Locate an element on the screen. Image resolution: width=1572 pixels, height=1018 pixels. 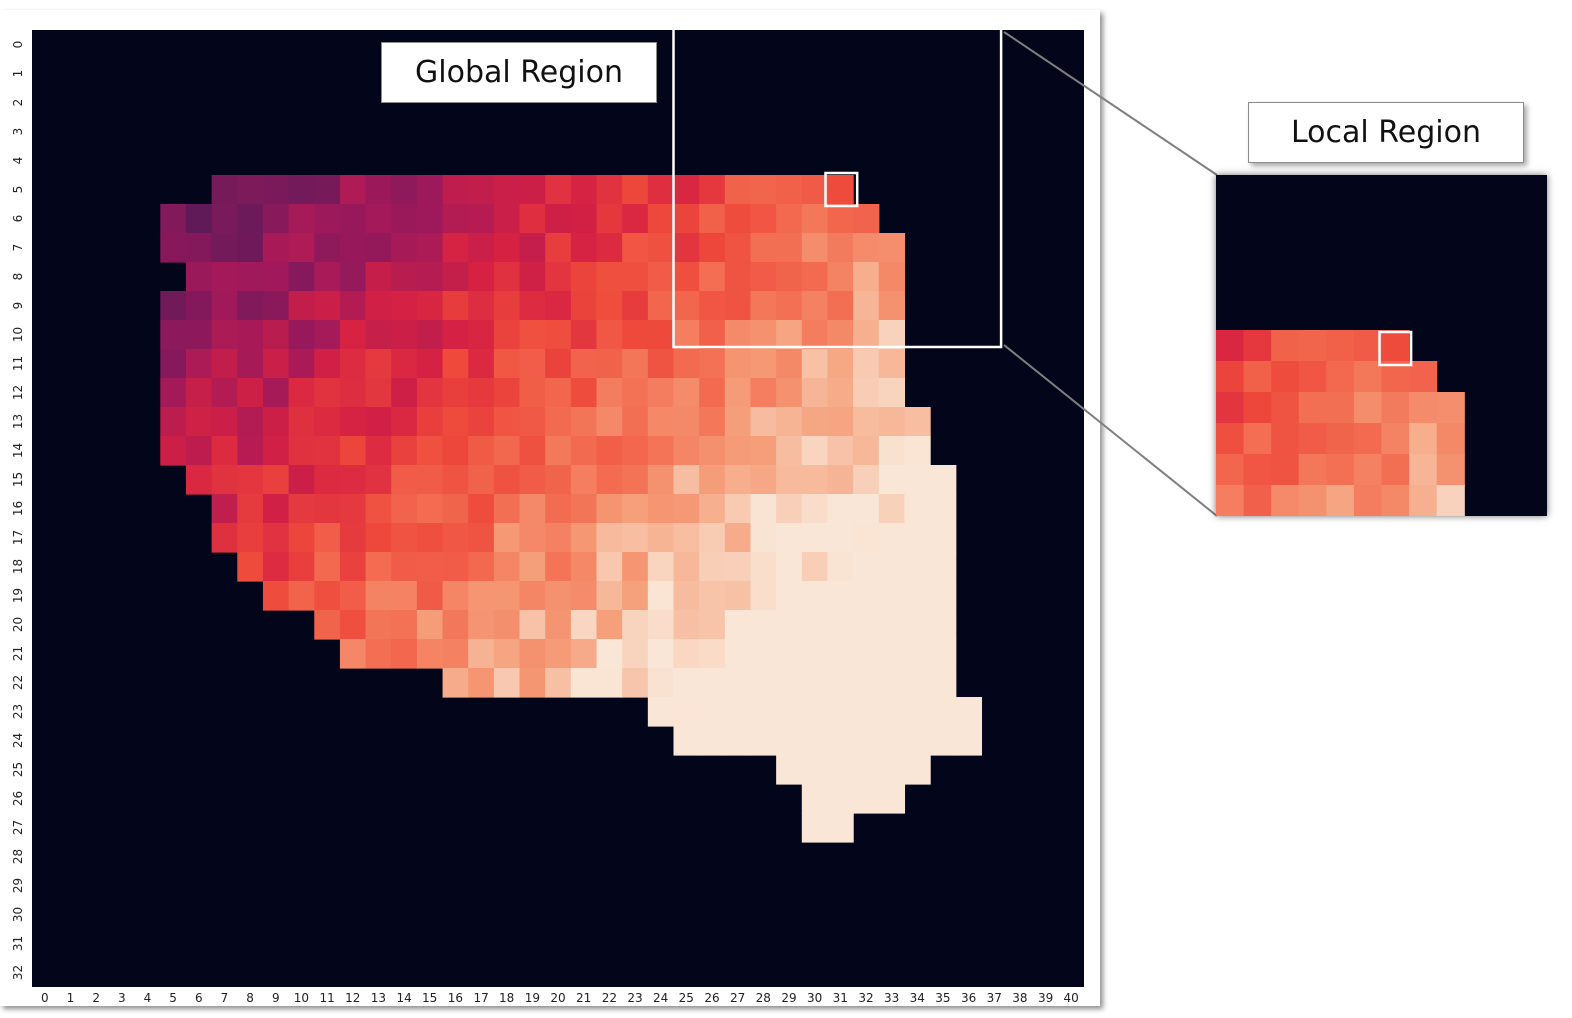
x-tick-label: 25 is located at coordinates (686, 998).